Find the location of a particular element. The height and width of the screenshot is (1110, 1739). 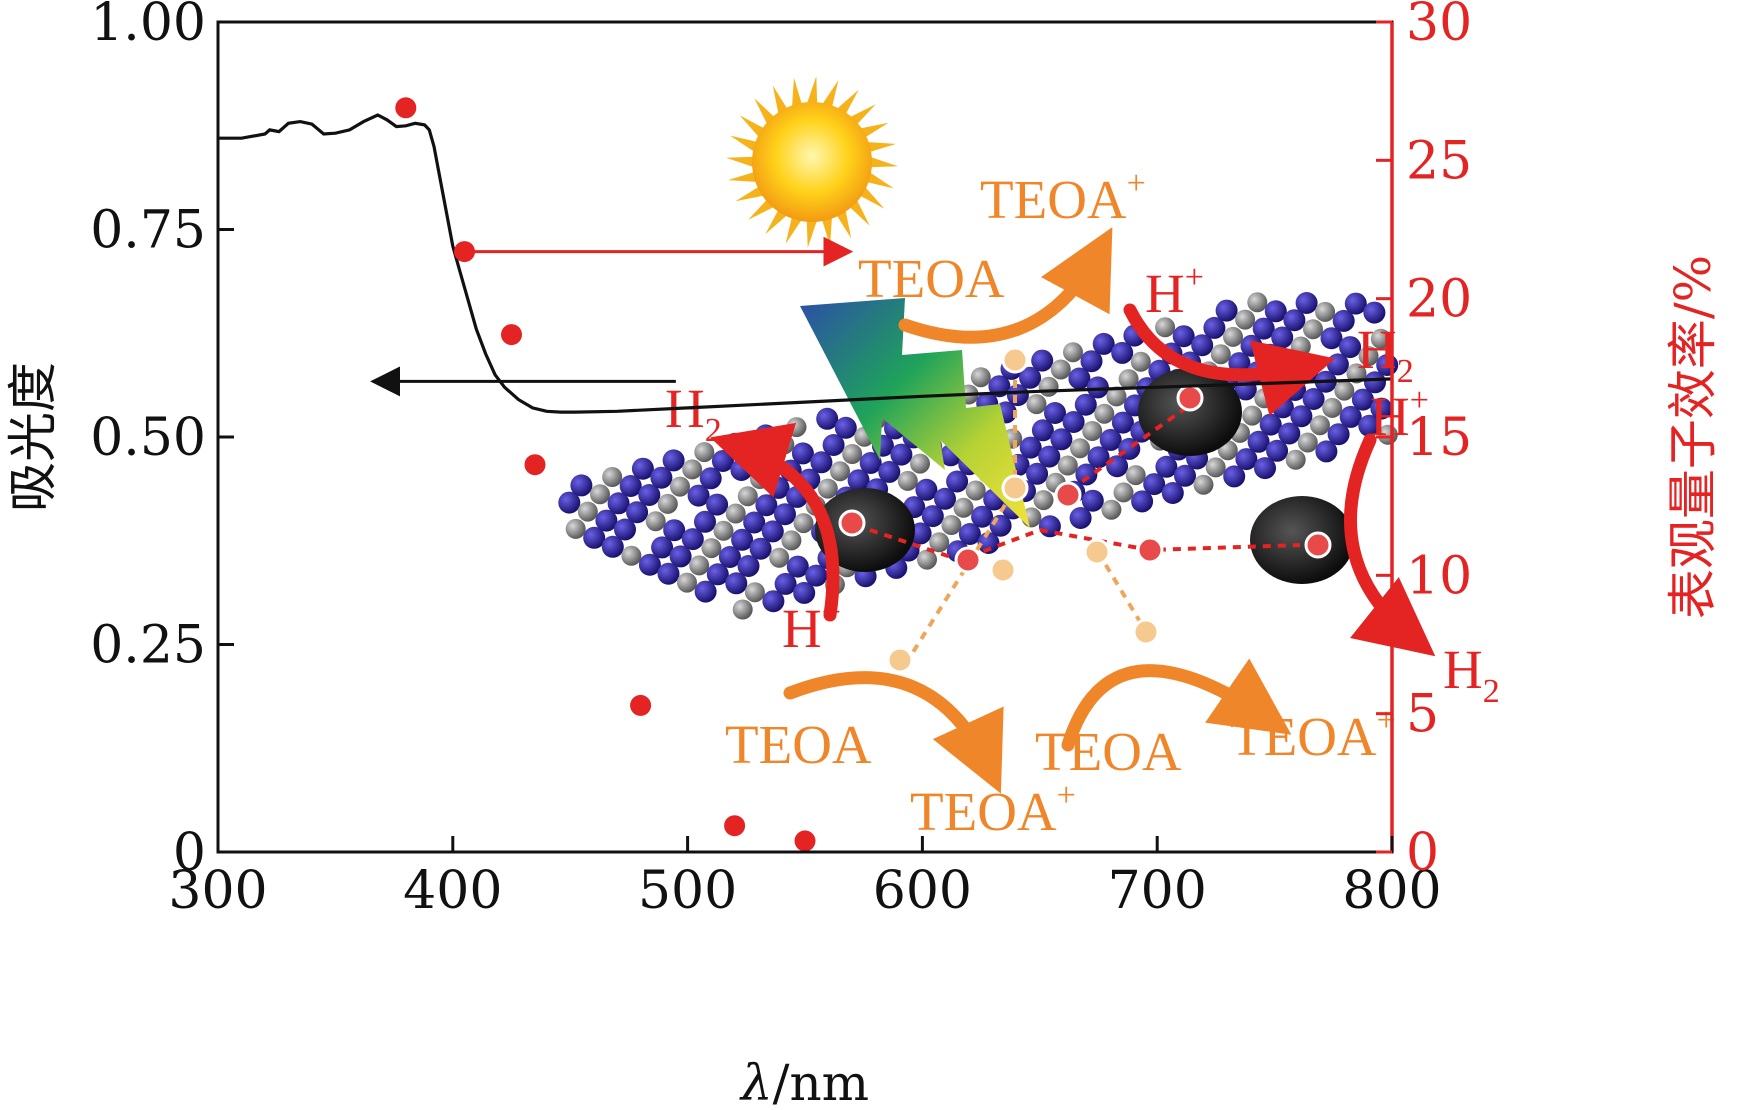

sun-icon is located at coordinates (812, 162).